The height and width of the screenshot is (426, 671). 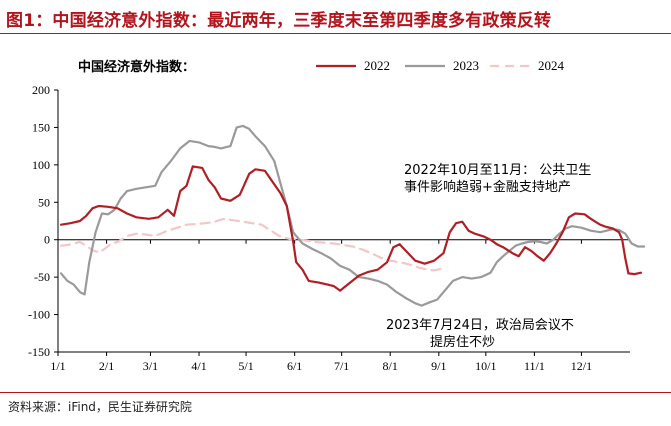 I want to click on annotation-text: 事件影响趋弱+金融支持地产, so click(x=487, y=187).